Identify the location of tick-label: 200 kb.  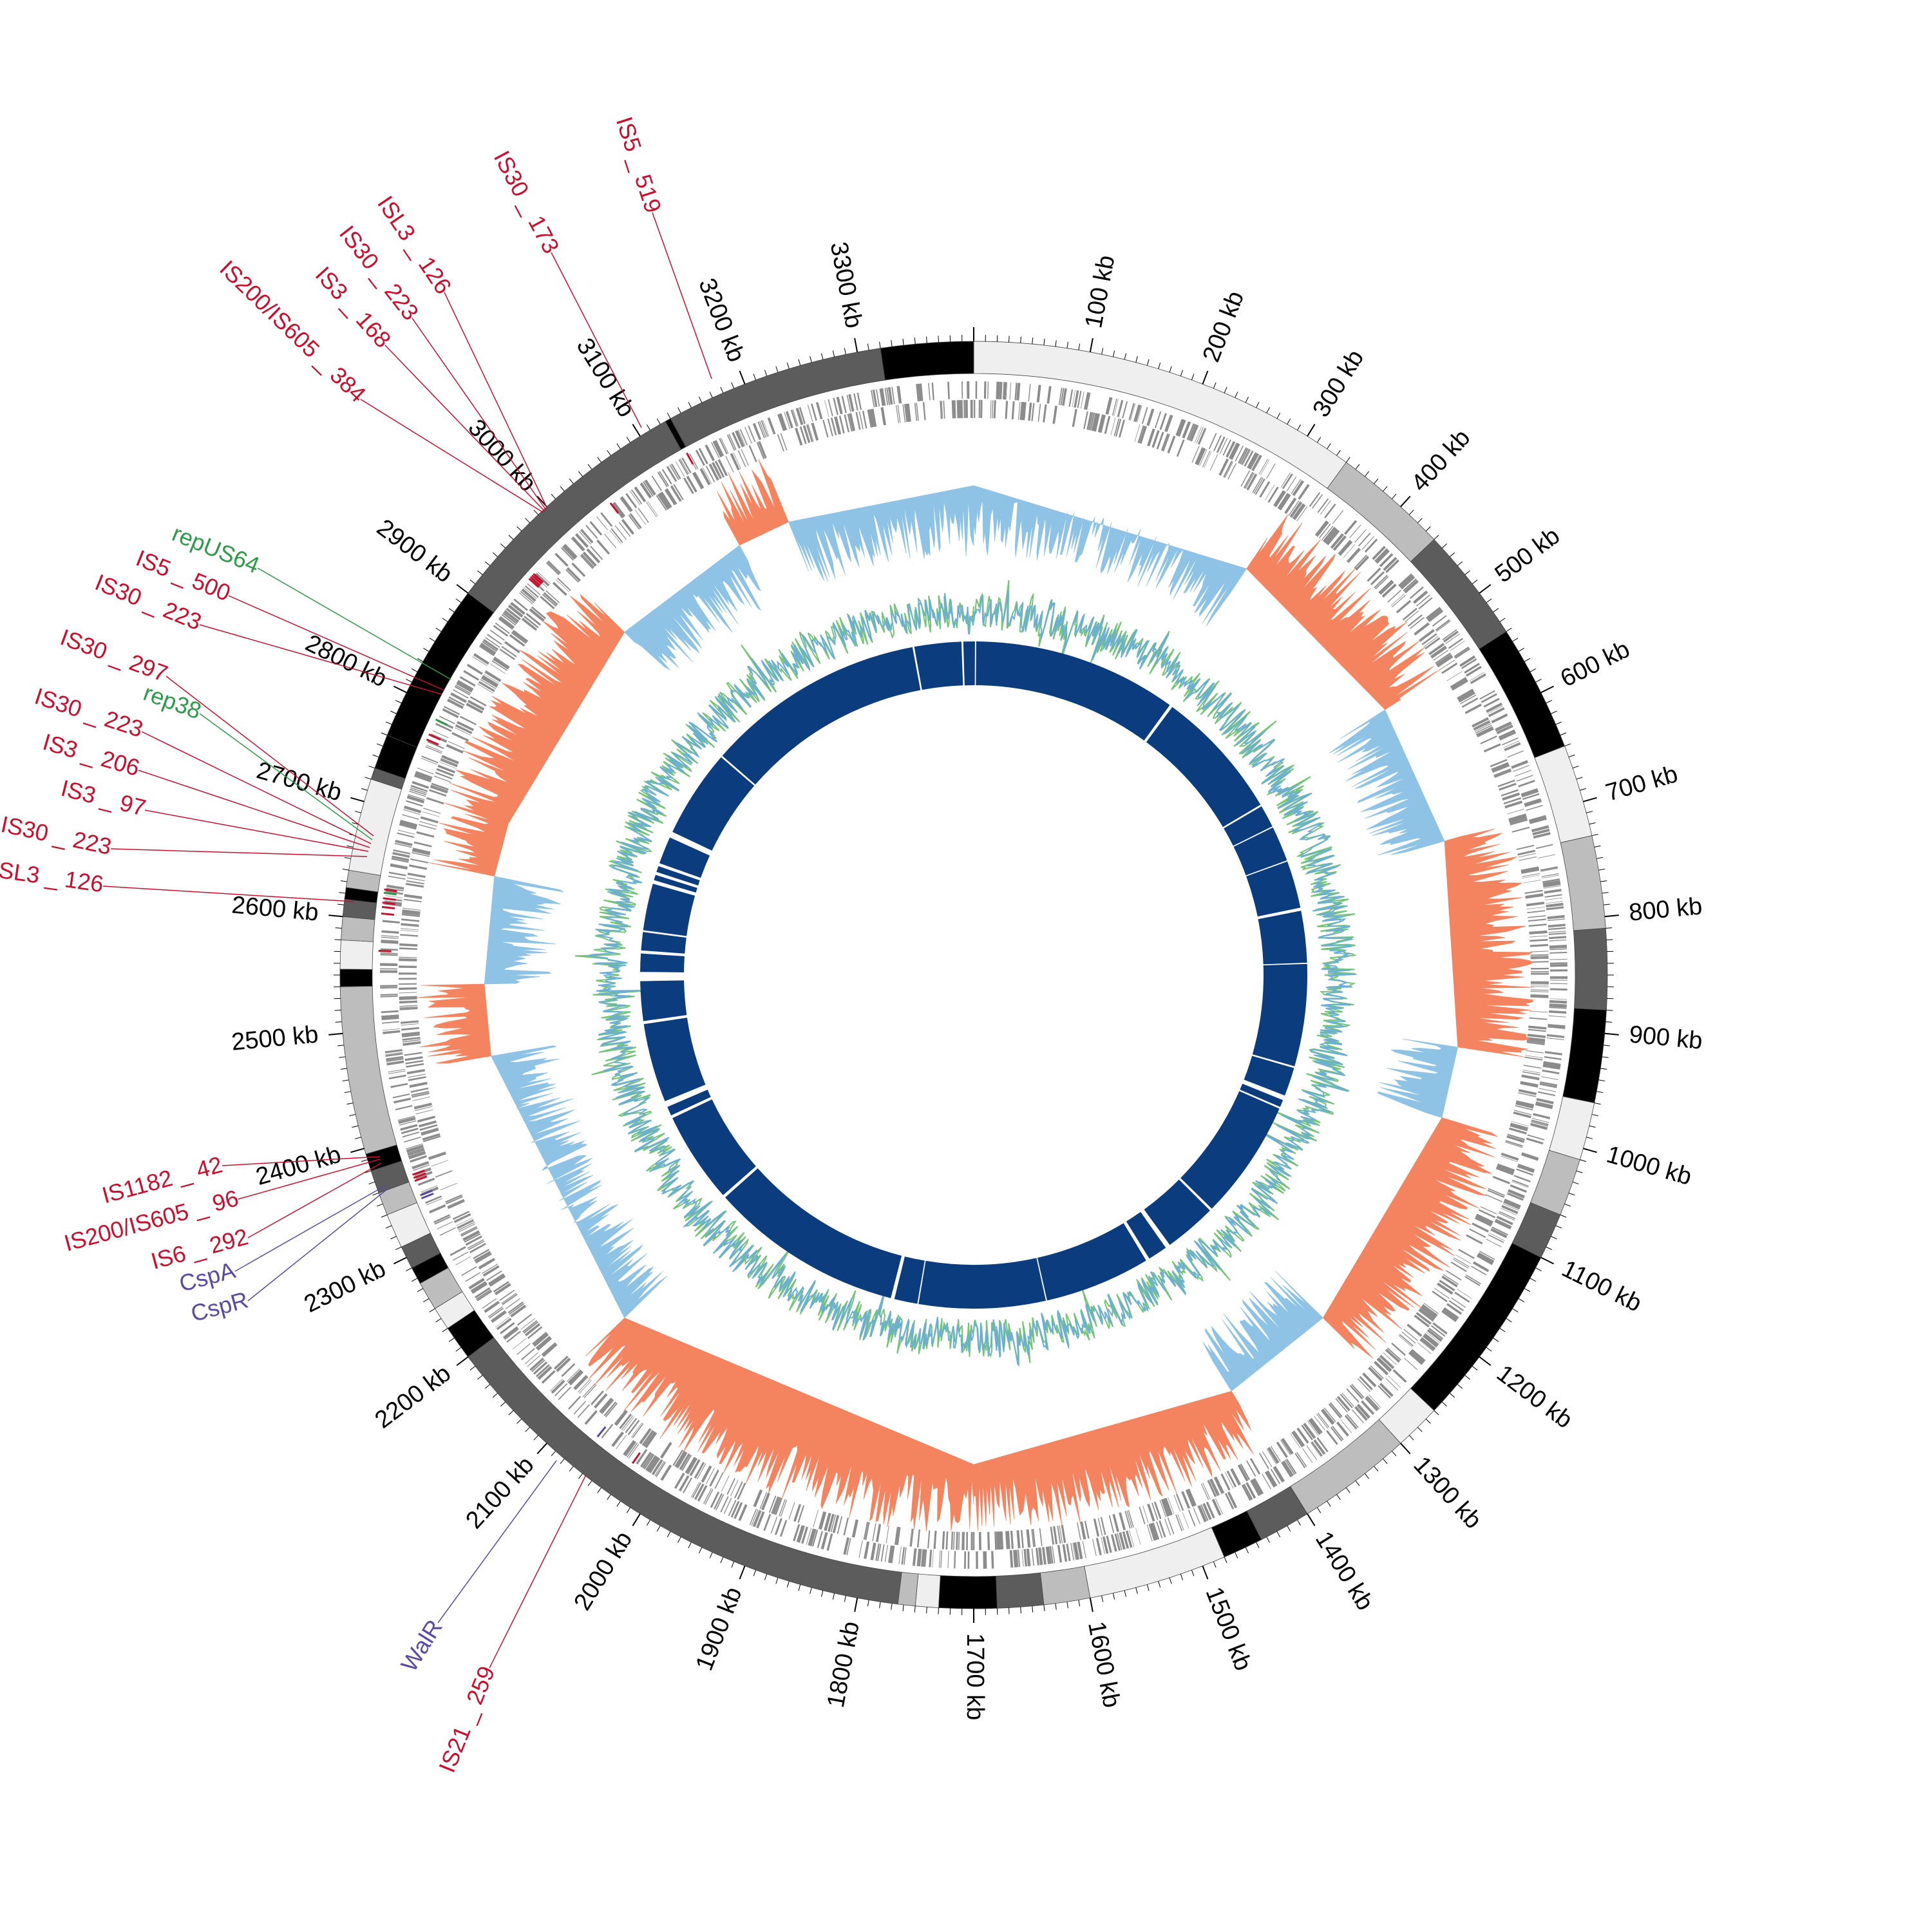
(1223, 326).